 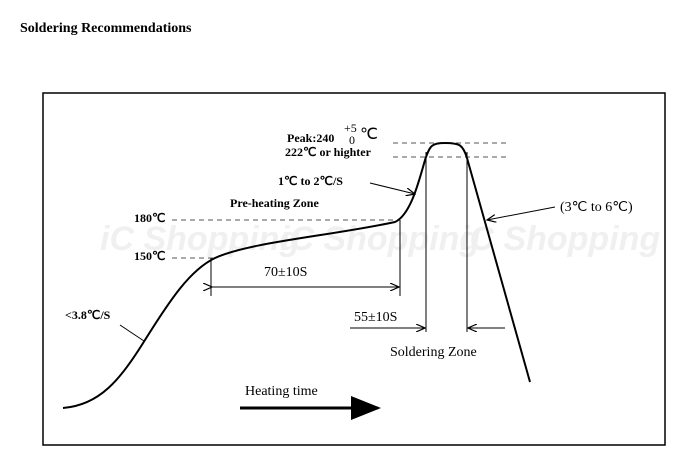 What do you see at coordinates (352, 140) in the screenshot?
I see `peak-tol-zero: 0` at bounding box center [352, 140].